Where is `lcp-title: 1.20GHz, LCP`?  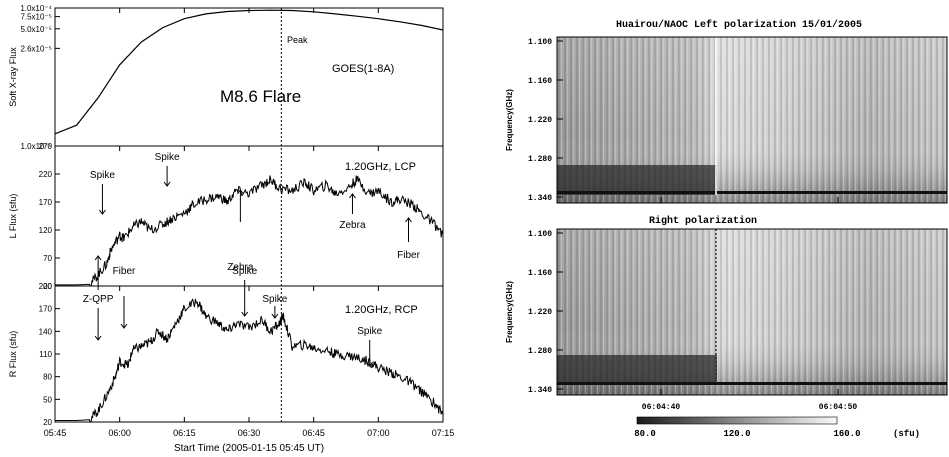 lcp-title: 1.20GHz, LCP is located at coordinates (380, 167).